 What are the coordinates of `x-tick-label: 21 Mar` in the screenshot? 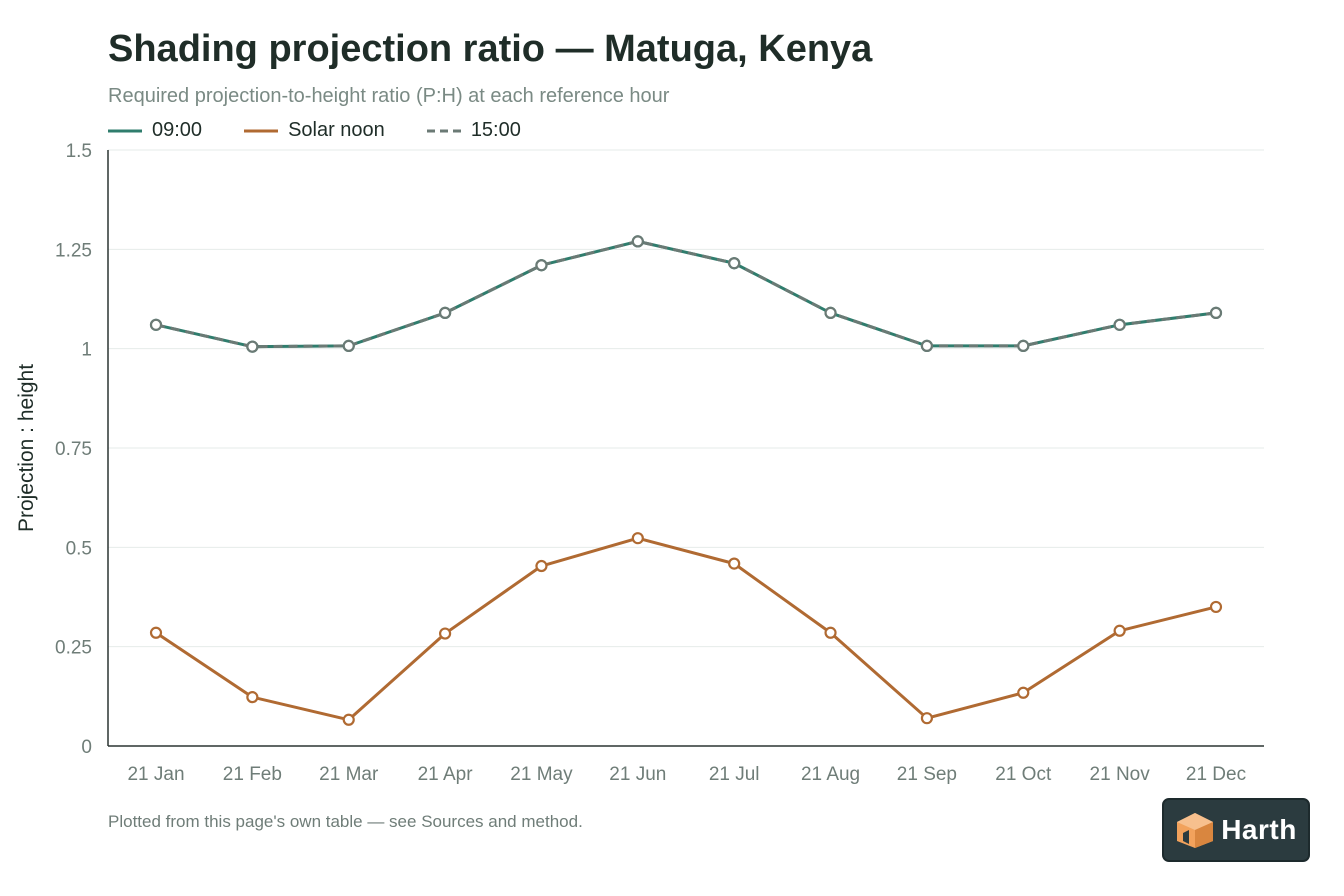 It's located at (349, 774).